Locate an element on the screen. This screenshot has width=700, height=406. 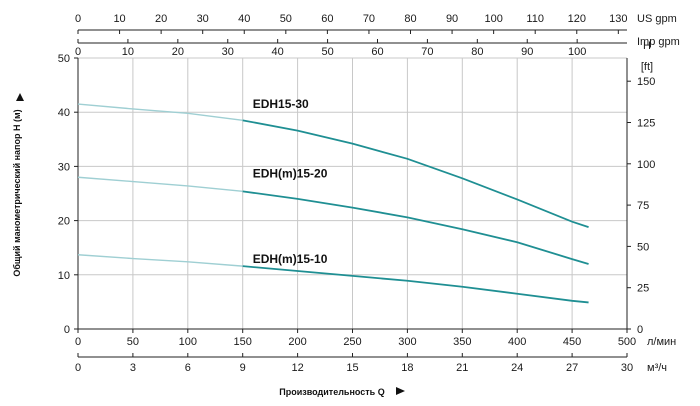
x-tick-label-impgpm: 80 is located at coordinates (477, 52).